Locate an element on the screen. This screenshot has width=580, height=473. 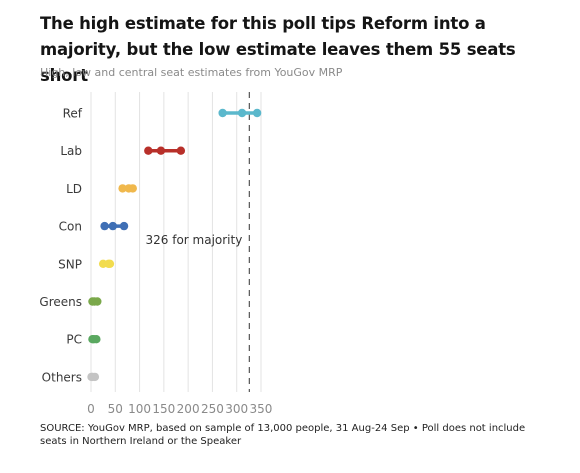
x-tick-label: 200 is located at coordinates (188, 409).